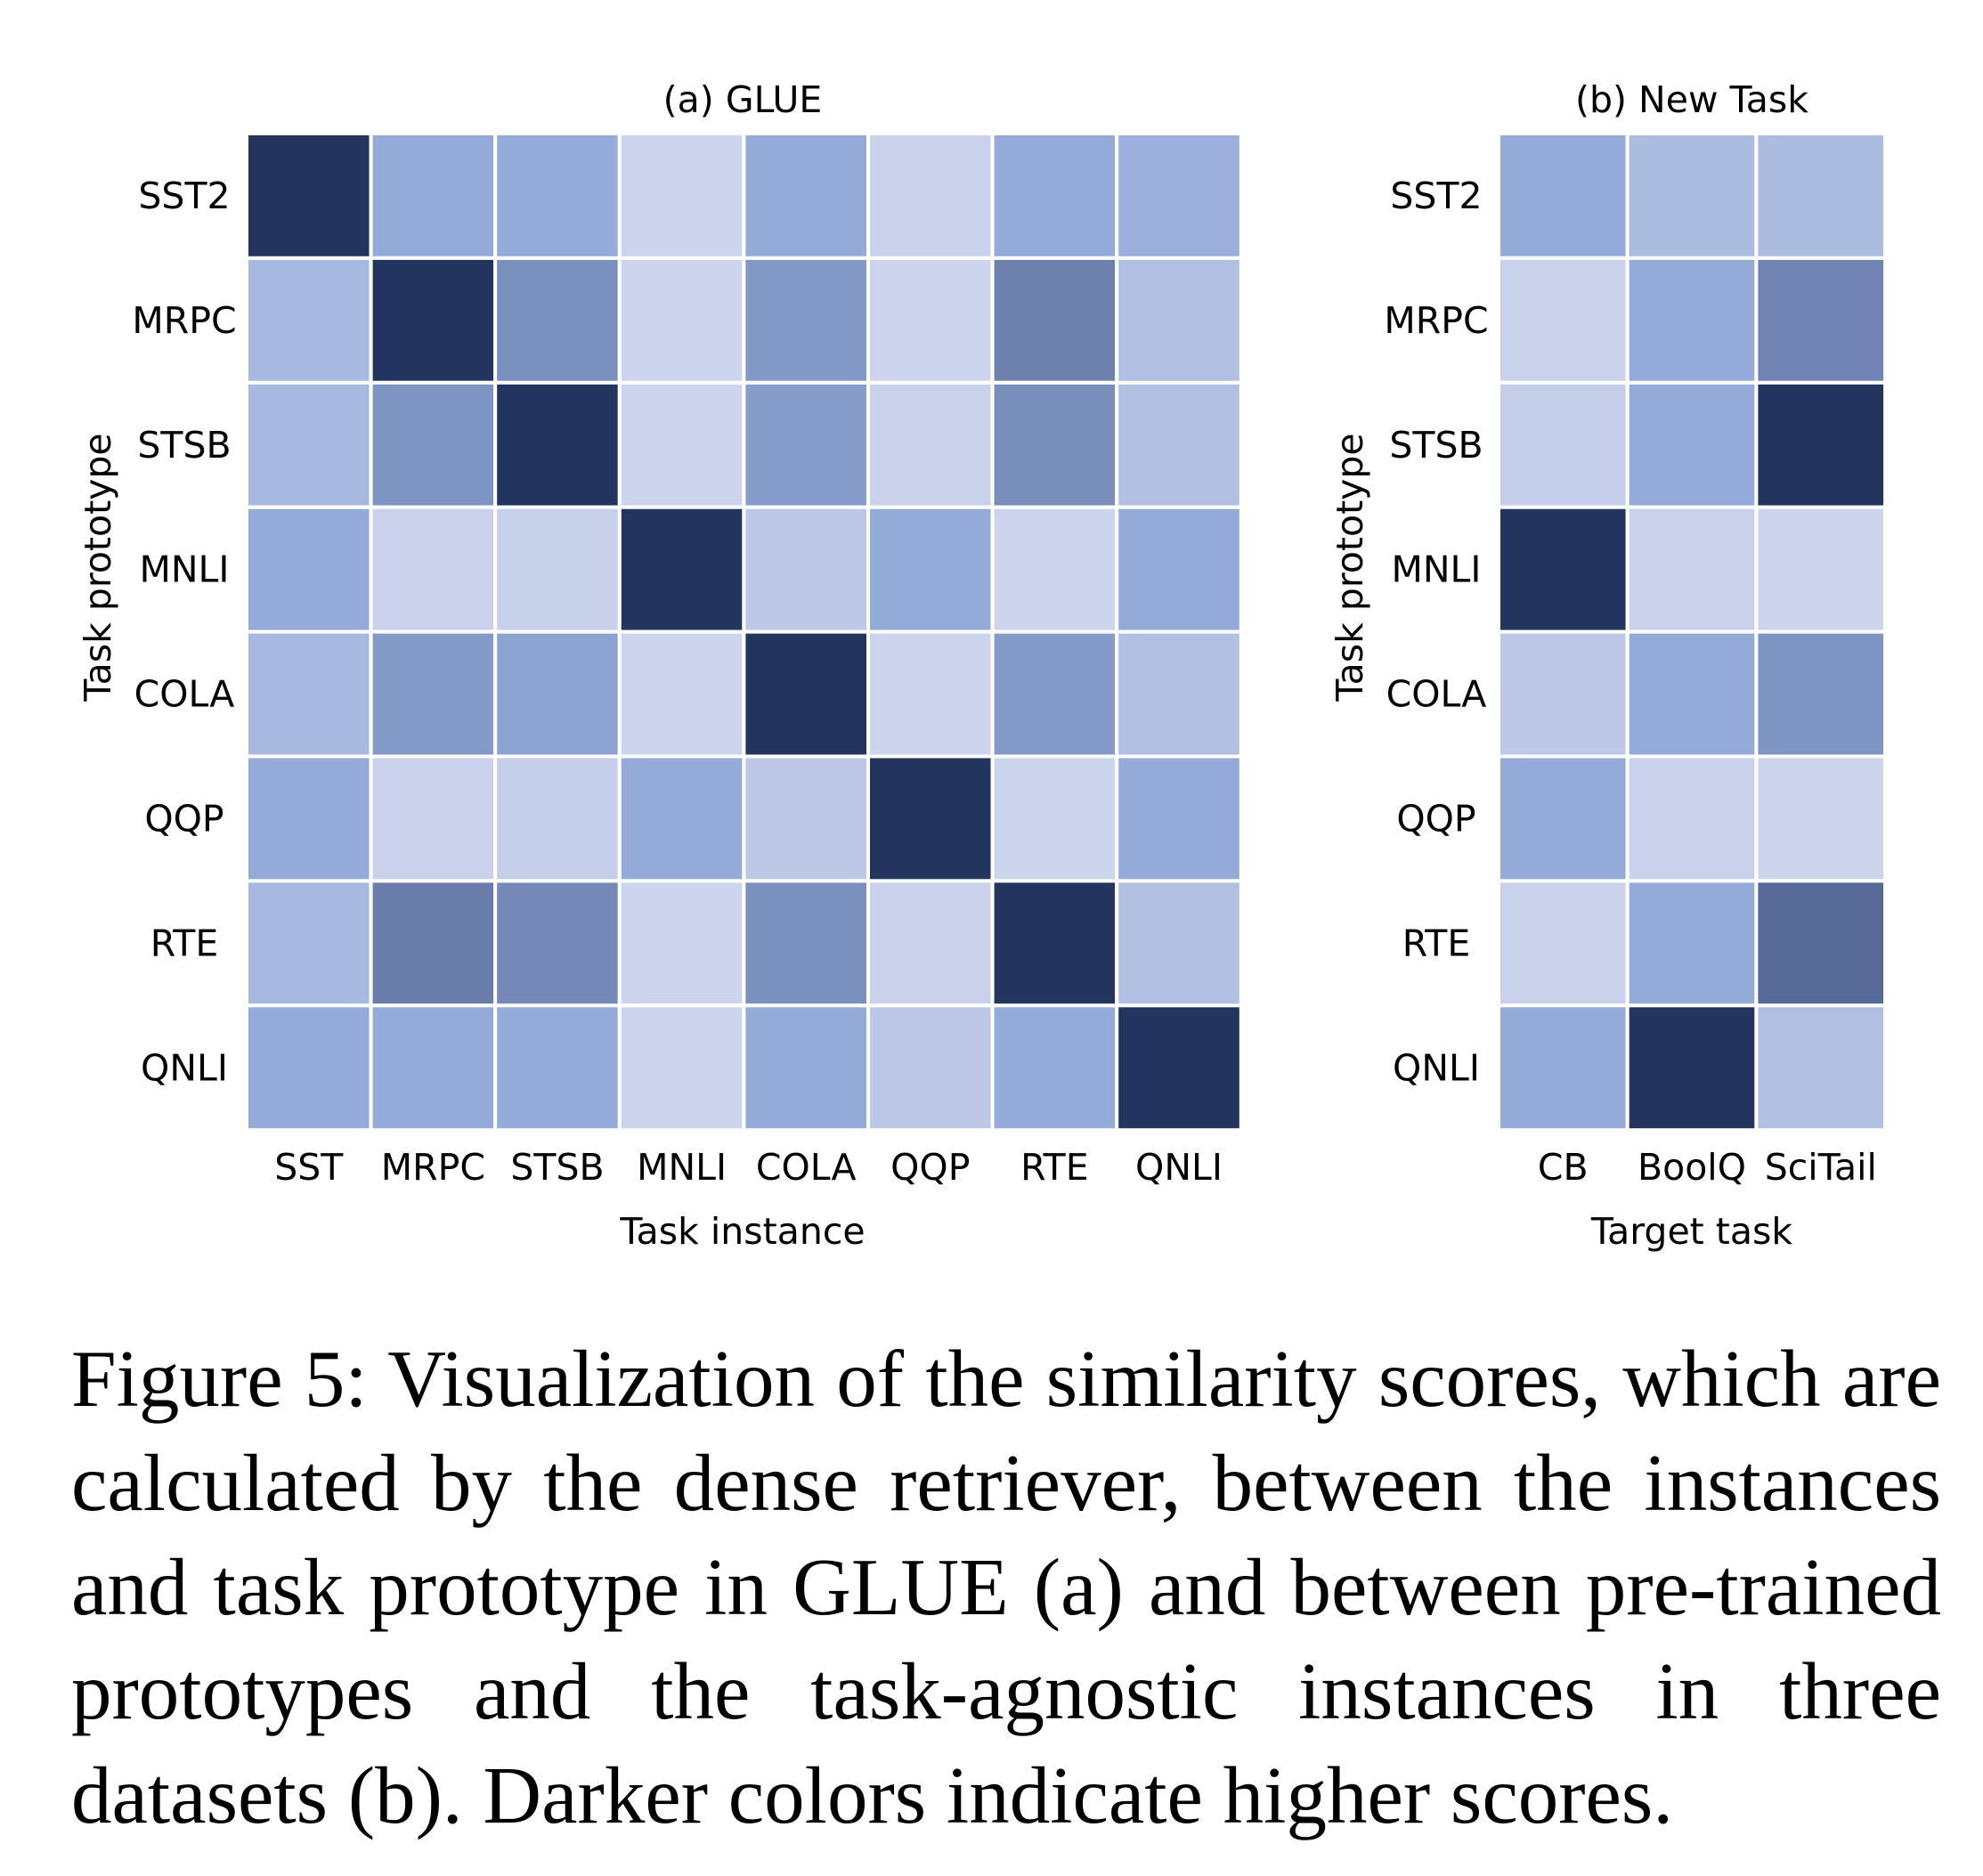 The height and width of the screenshot is (1876, 1983). I want to click on heatmap-cell-qnli-stsb, so click(557, 1068).